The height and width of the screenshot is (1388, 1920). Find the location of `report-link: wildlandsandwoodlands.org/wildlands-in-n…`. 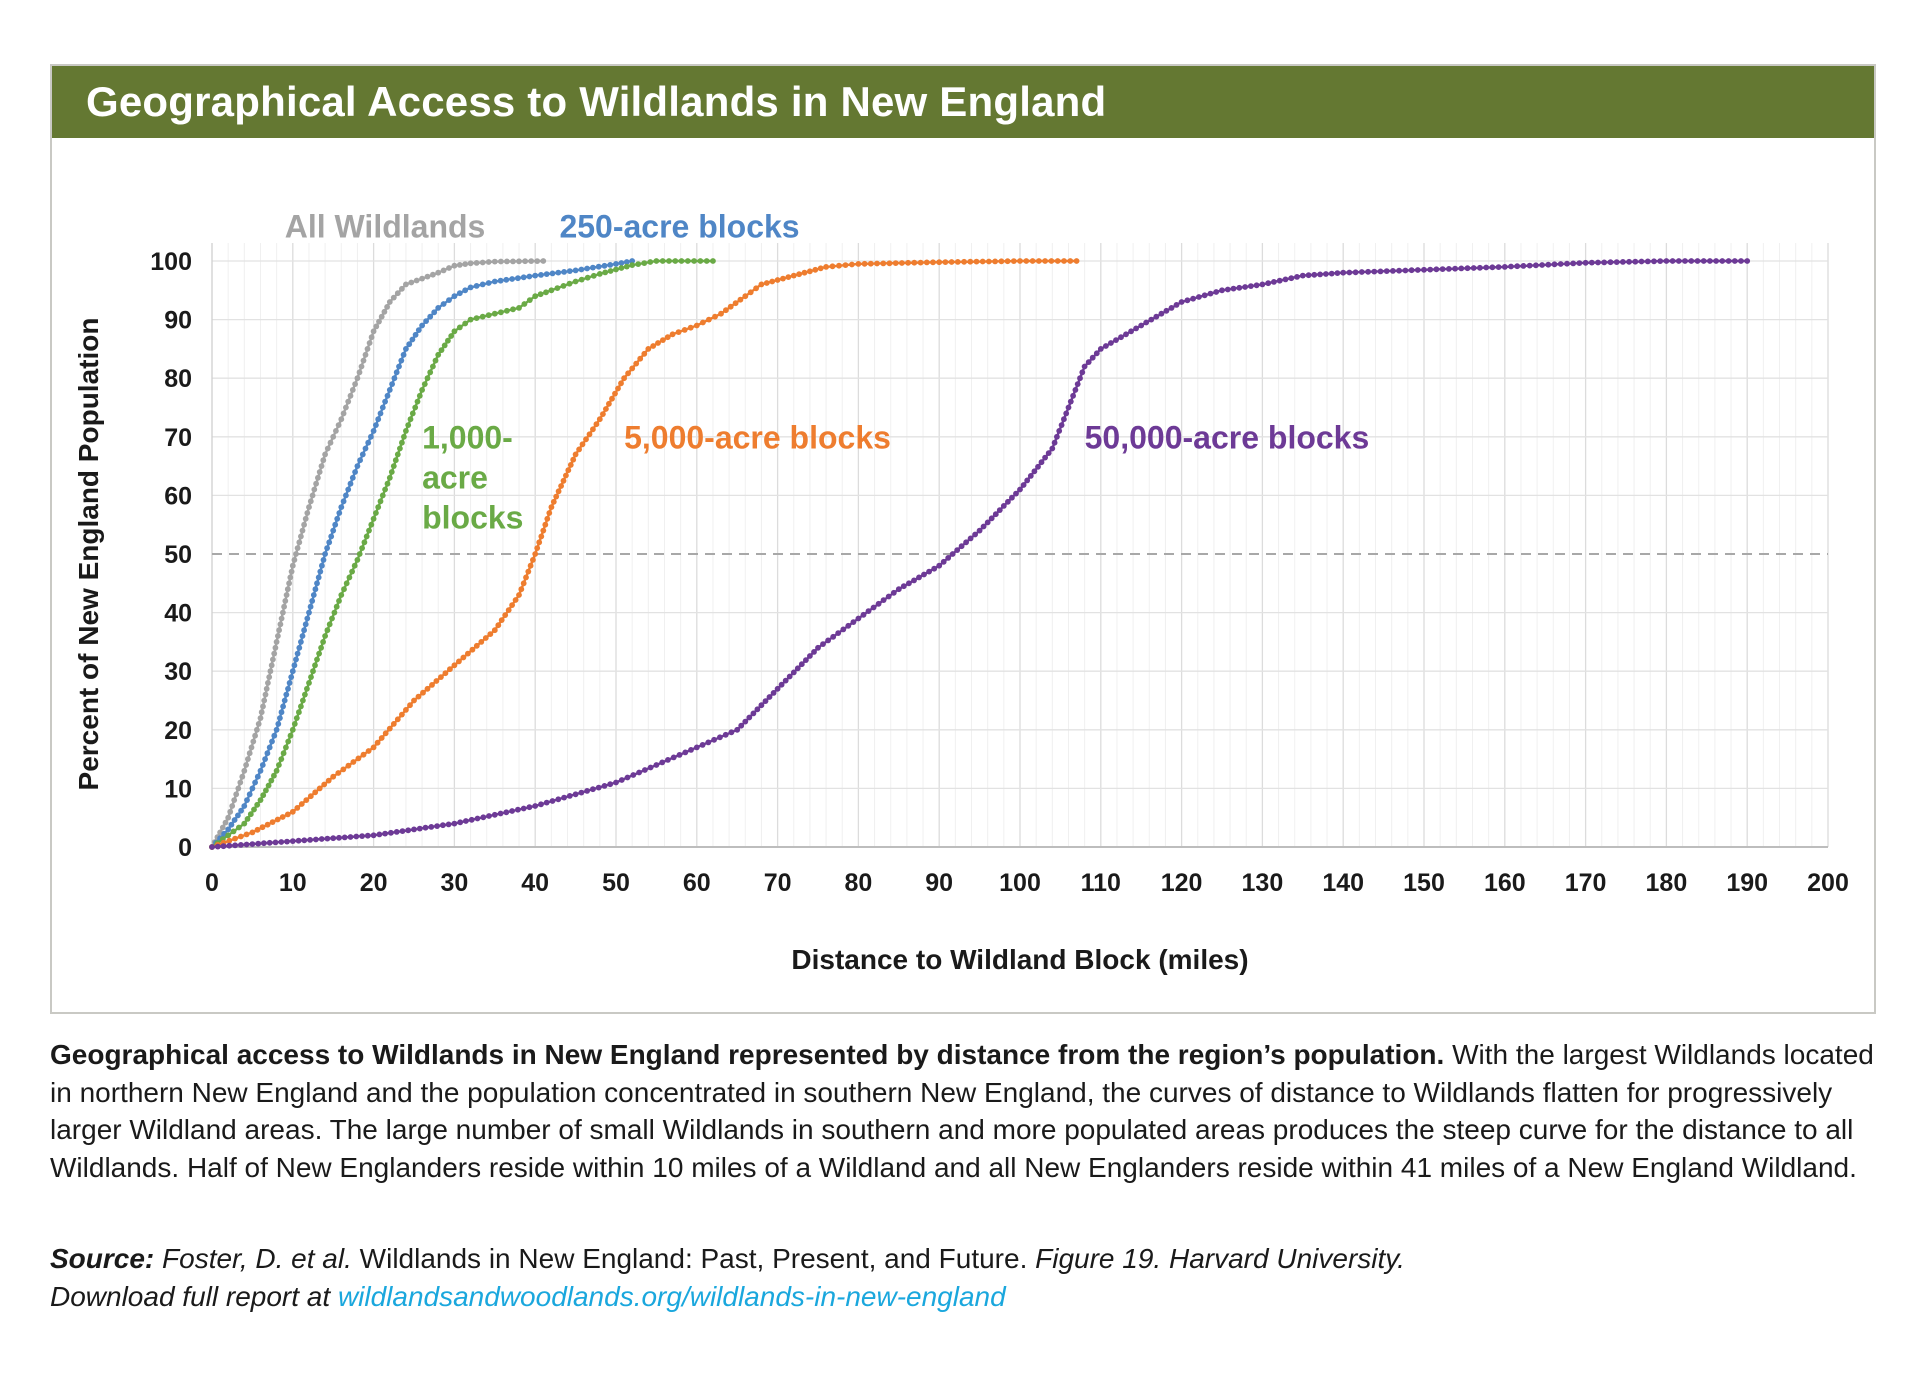

report-link: wildlandsandwoodlands.org/wildlands-in-n… is located at coordinates (671, 1296).